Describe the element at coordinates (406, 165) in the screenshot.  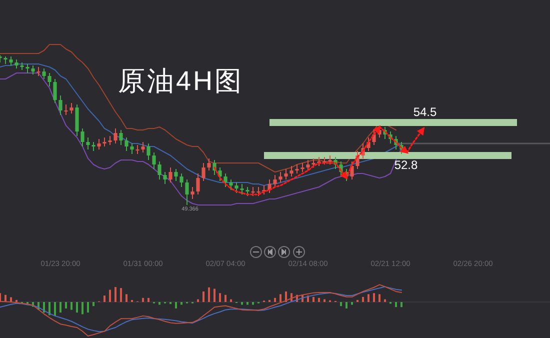
I see `annotation: 52.8` at that location.